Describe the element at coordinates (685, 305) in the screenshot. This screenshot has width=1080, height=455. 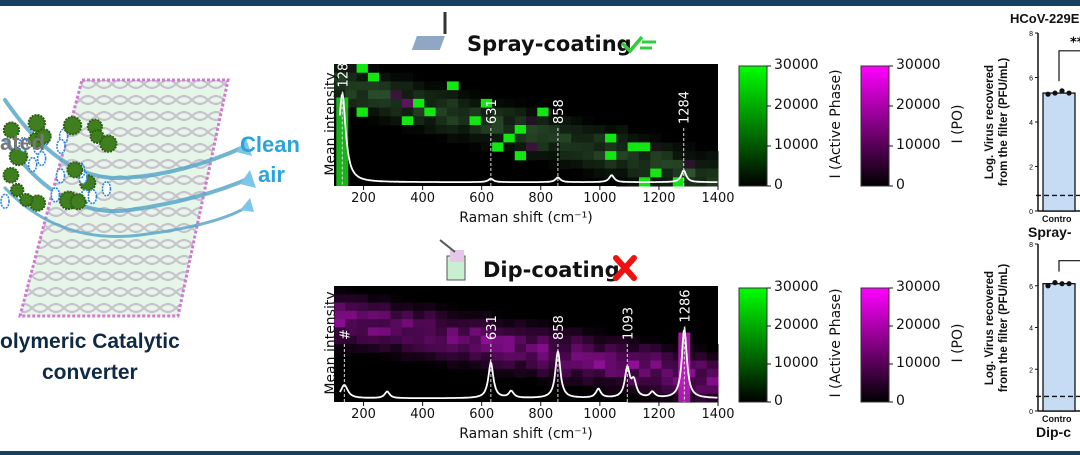
I see `peak-label: 1286` at that location.